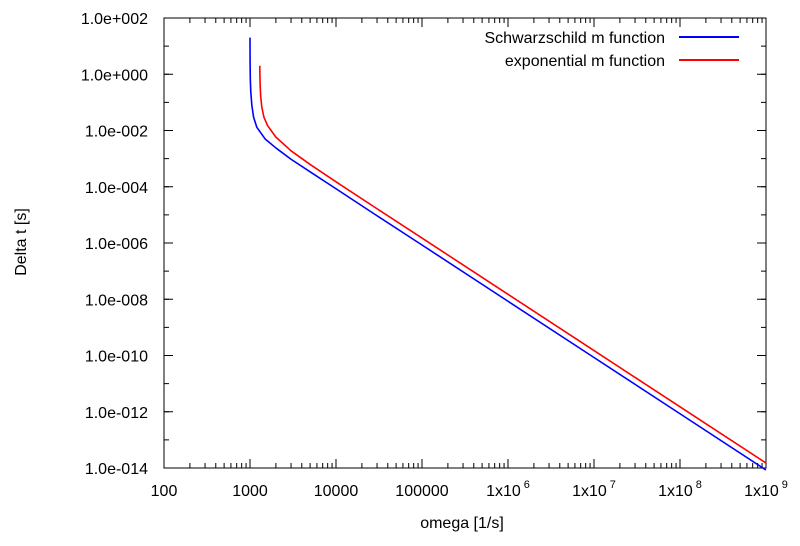  What do you see at coordinates (21, 242) in the screenshot?
I see `y-axis-label: Delta t [s]` at bounding box center [21, 242].